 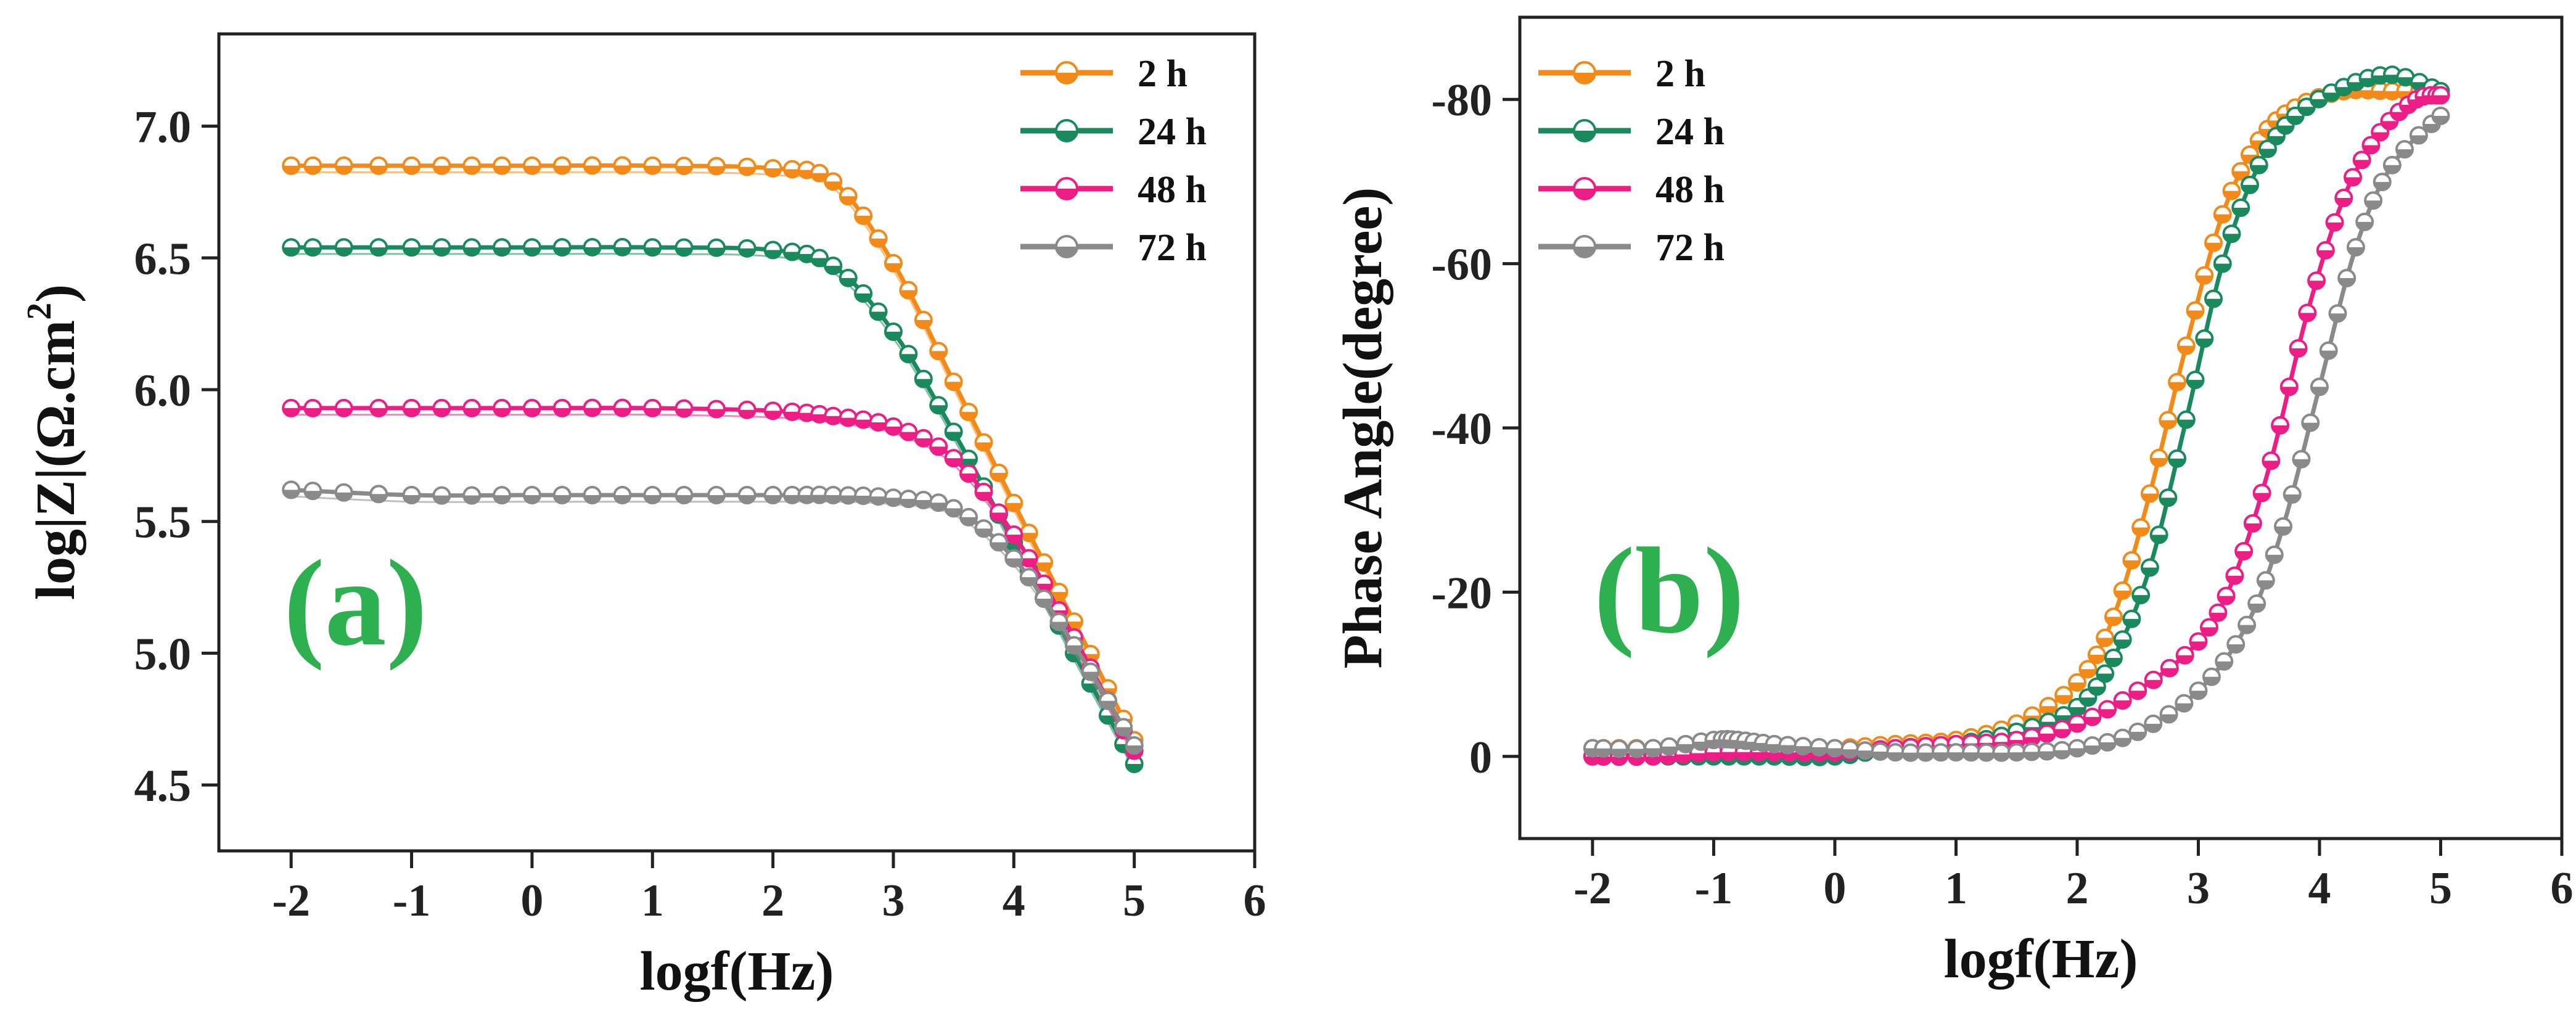 What do you see at coordinates (1461, 593) in the screenshot?
I see `panel-b-y-tick-label: -20` at bounding box center [1461, 593].